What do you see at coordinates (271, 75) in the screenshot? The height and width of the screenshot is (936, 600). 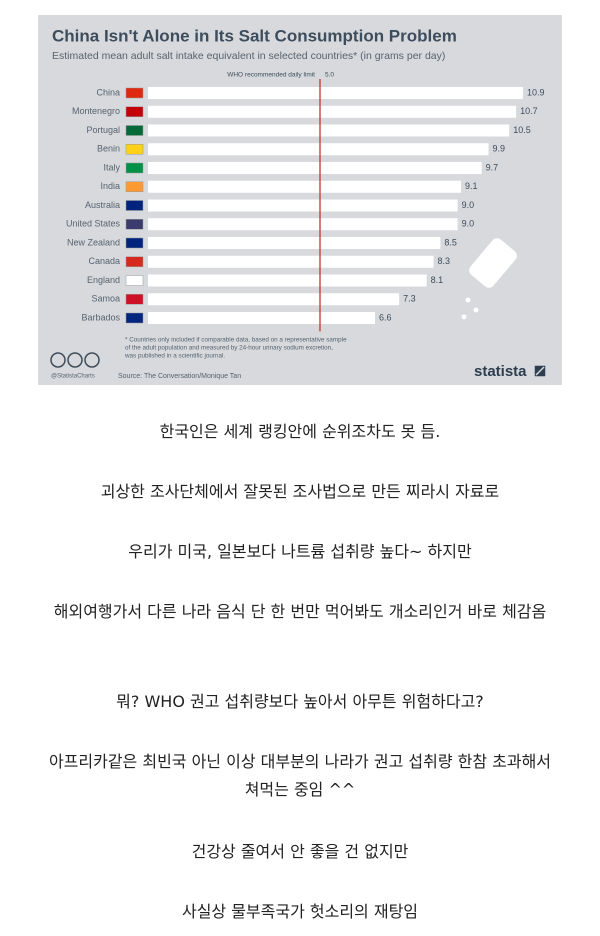 I see `reference-label: WHO recommended daily limit` at bounding box center [271, 75].